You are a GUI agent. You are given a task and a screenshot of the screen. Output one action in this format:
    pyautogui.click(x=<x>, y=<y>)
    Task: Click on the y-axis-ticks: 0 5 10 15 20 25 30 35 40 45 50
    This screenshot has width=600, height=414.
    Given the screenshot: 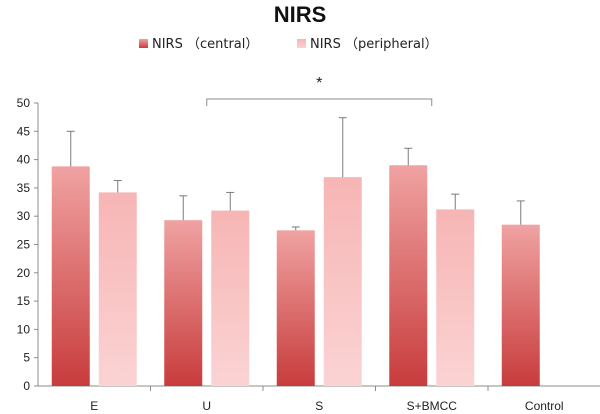 What is the action you would take?
    pyautogui.click(x=27, y=244)
    